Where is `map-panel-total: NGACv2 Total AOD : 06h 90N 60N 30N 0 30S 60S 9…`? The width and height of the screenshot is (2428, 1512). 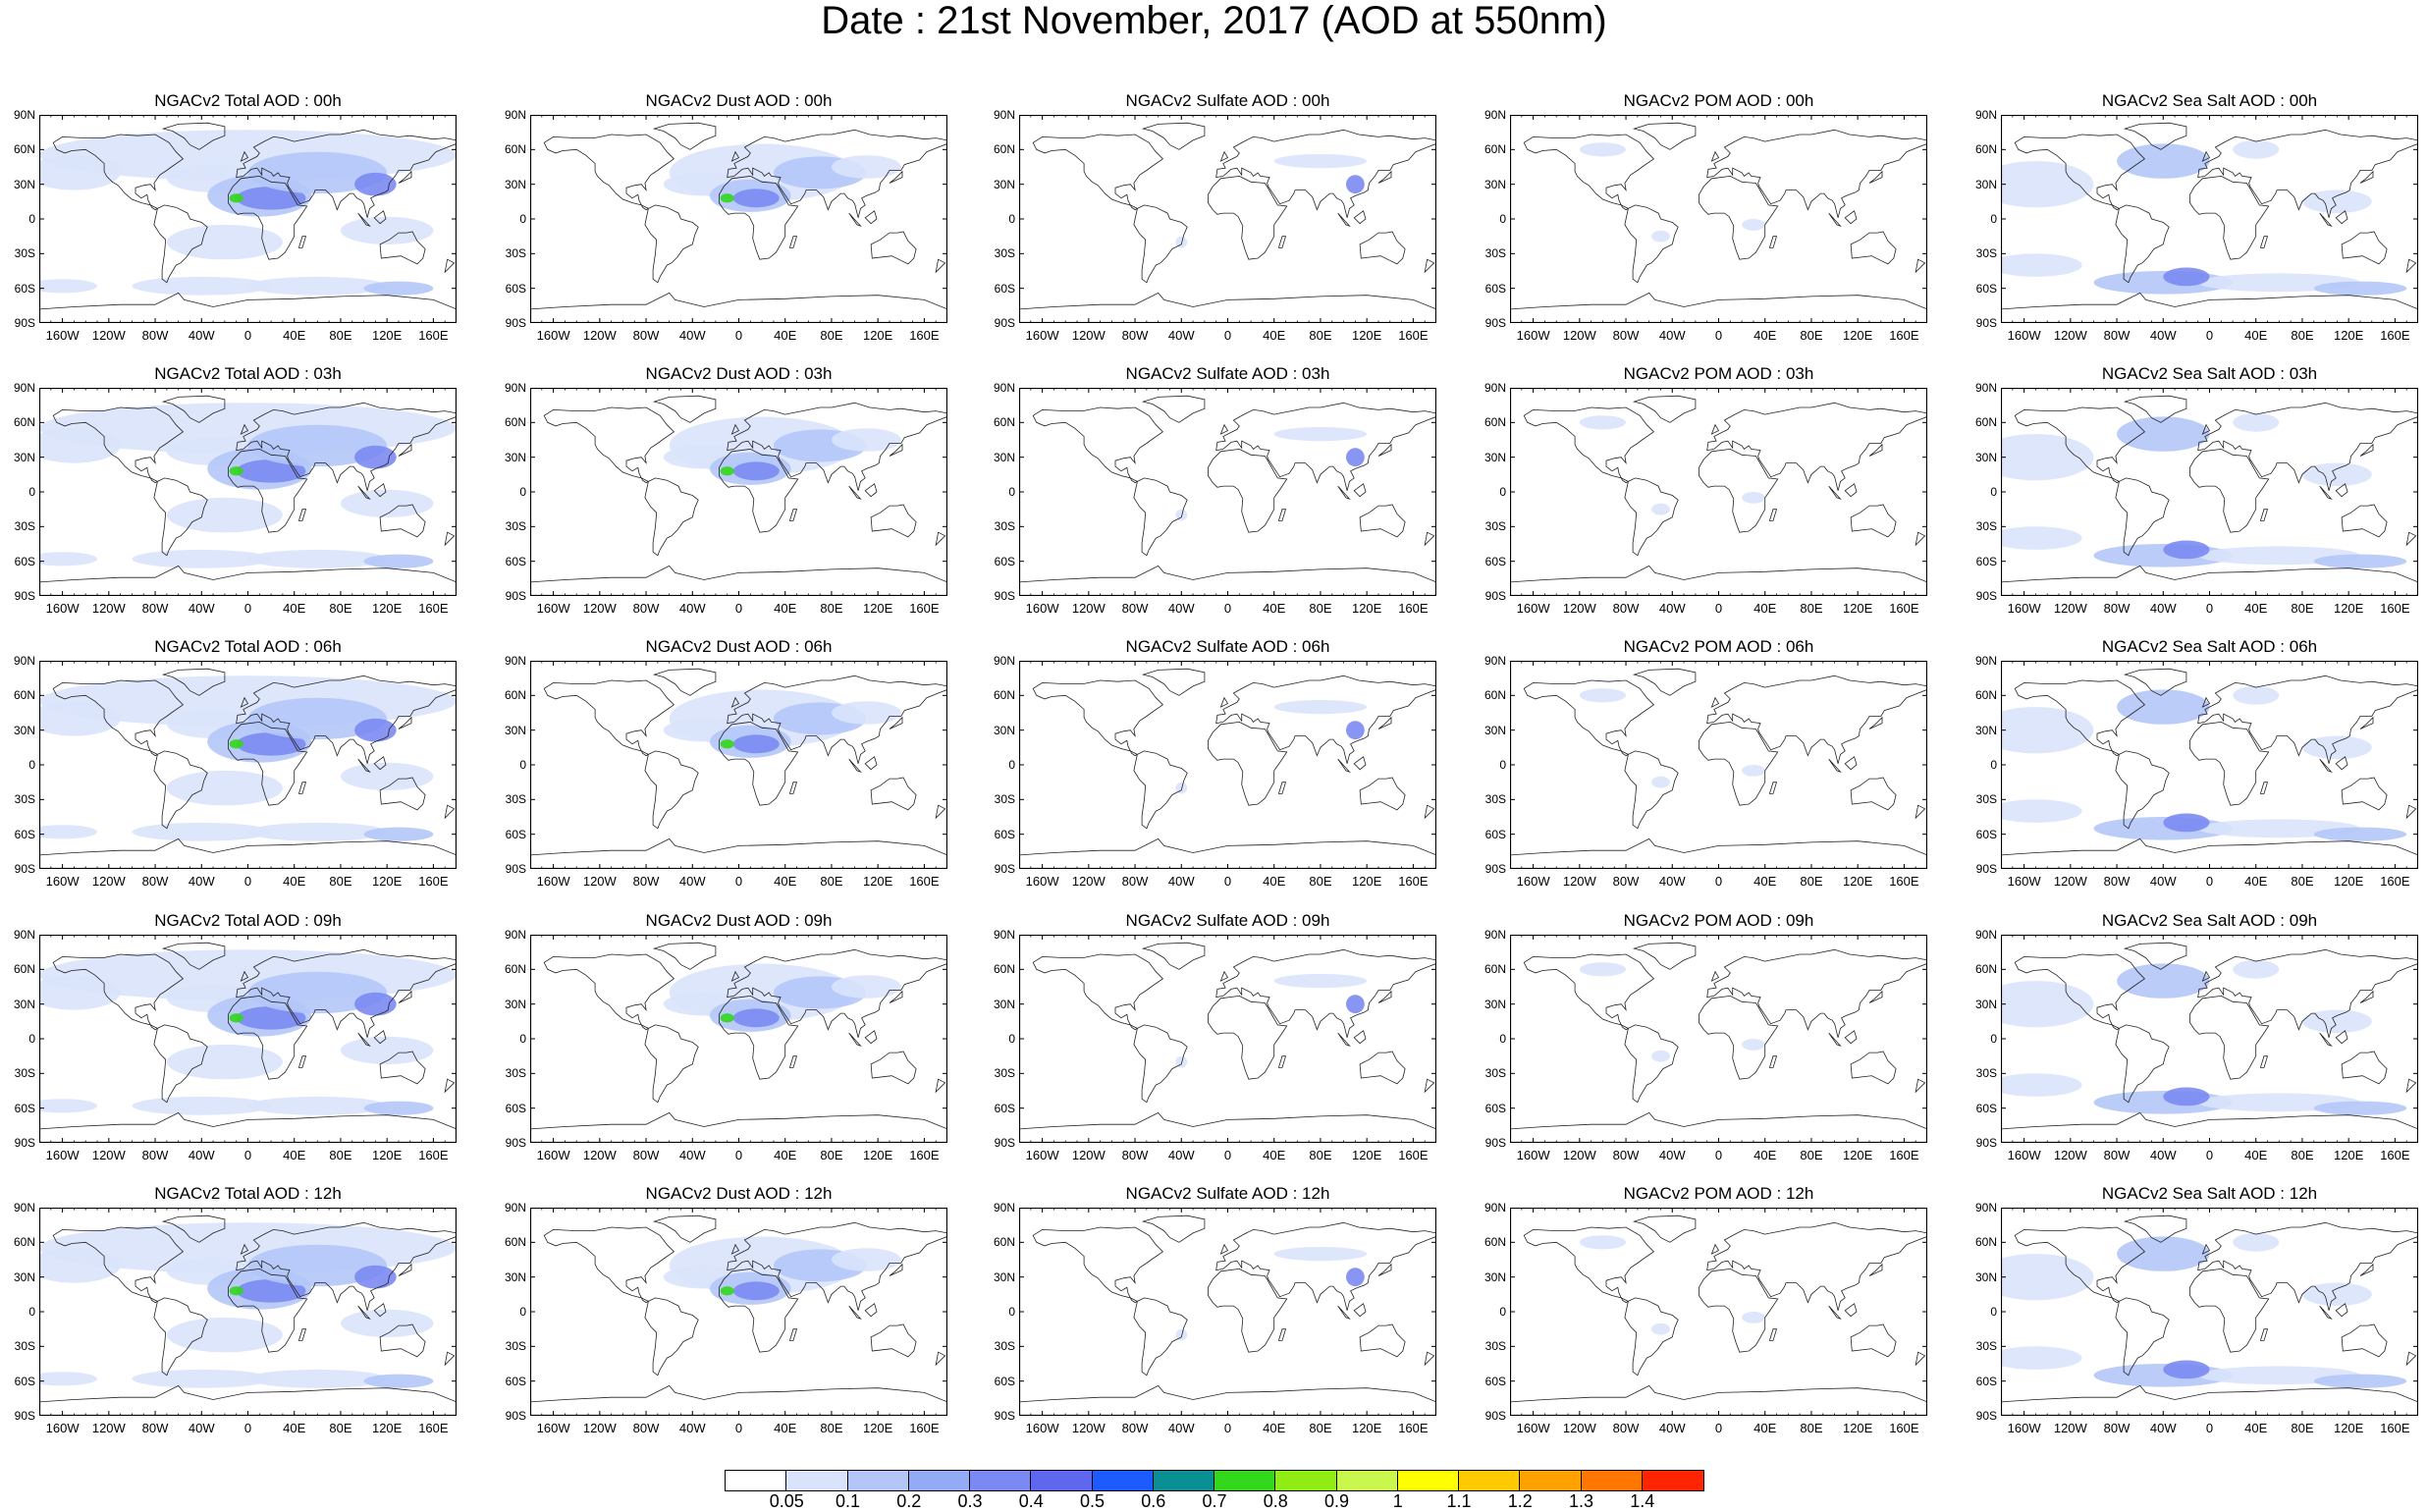
map-panel-total: NGACv2 Total AOD : 06h 90N 60N 30N 0 30S 60S 9… is located at coordinates (258, 771).